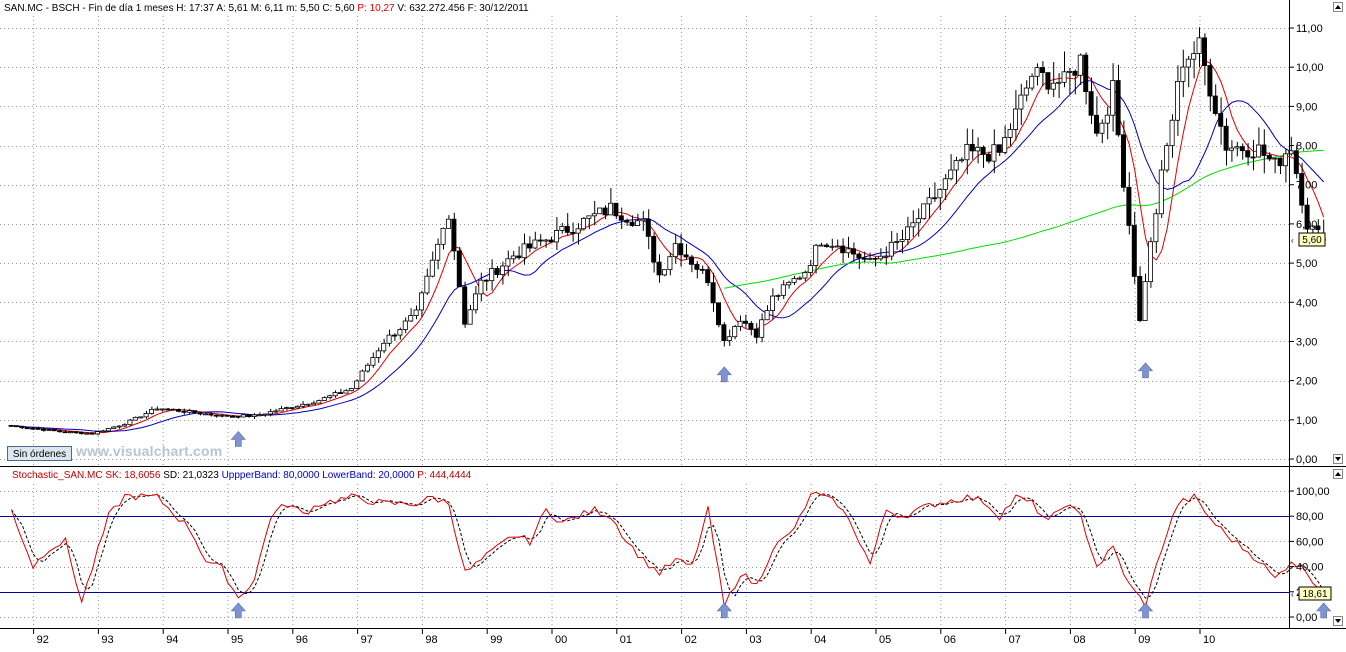 This screenshot has height=652, width=1346. I want to click on y-tick-label: 11,00, so click(1309, 29).